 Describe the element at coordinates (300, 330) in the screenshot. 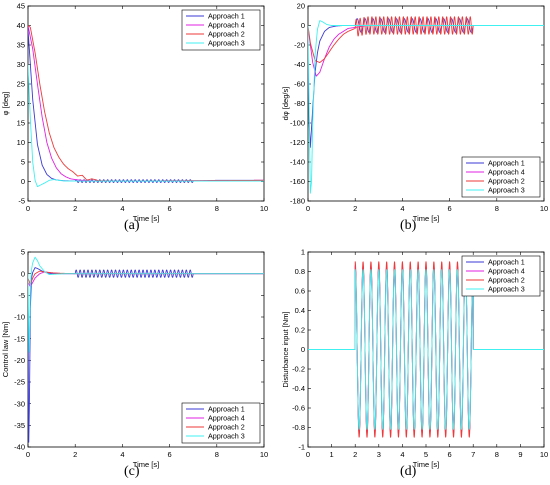

I see `y-tick-label: 0.2` at that location.